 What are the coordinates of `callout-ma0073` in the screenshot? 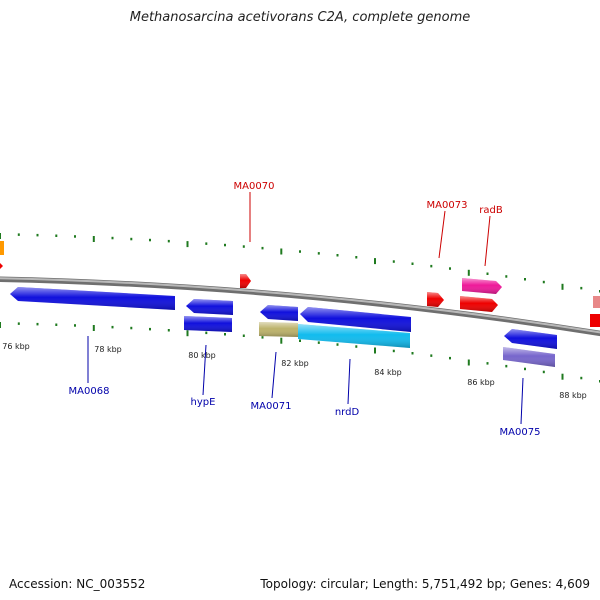 It's located at (442, 234).